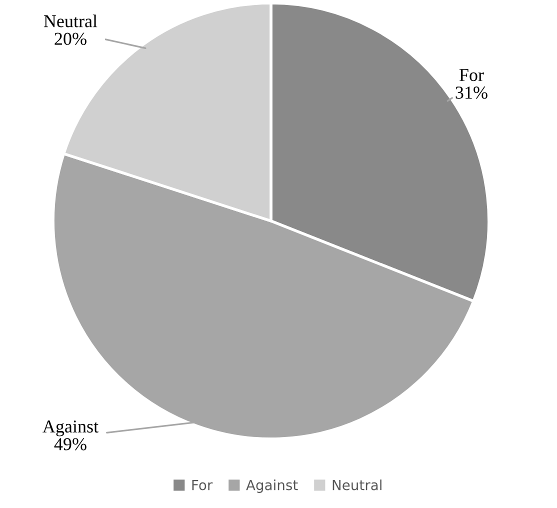  Describe the element at coordinates (357, 485) in the screenshot. I see `legend-label: Neutral` at that location.